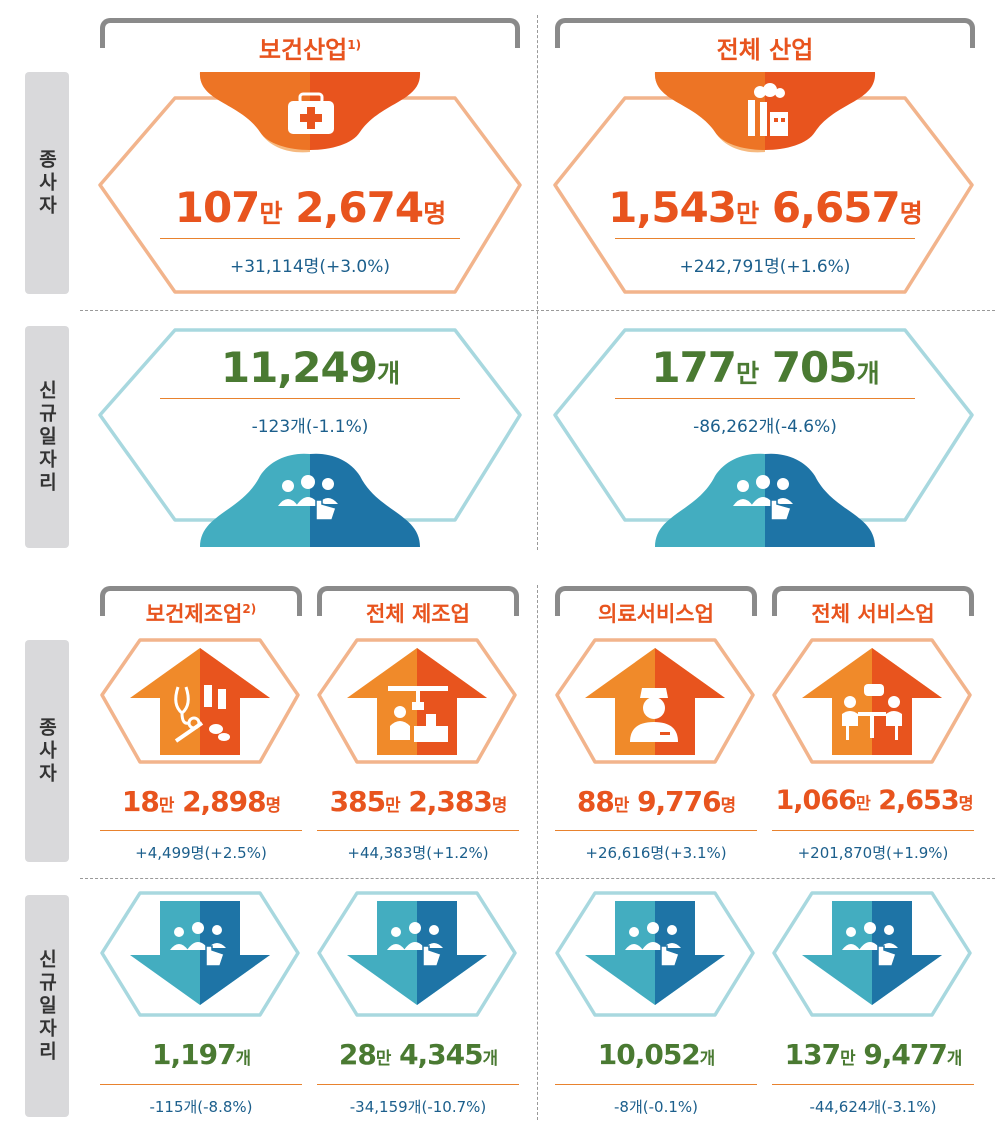 The image size is (1000, 1135). I want to click on factory-icon, so click(768, 109).